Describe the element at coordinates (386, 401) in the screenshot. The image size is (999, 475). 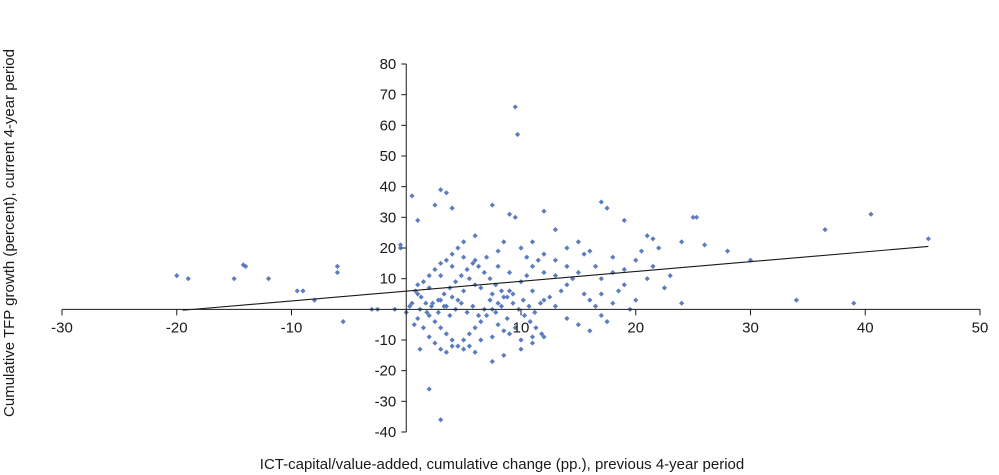
I see `y-tick-label: -30` at that location.